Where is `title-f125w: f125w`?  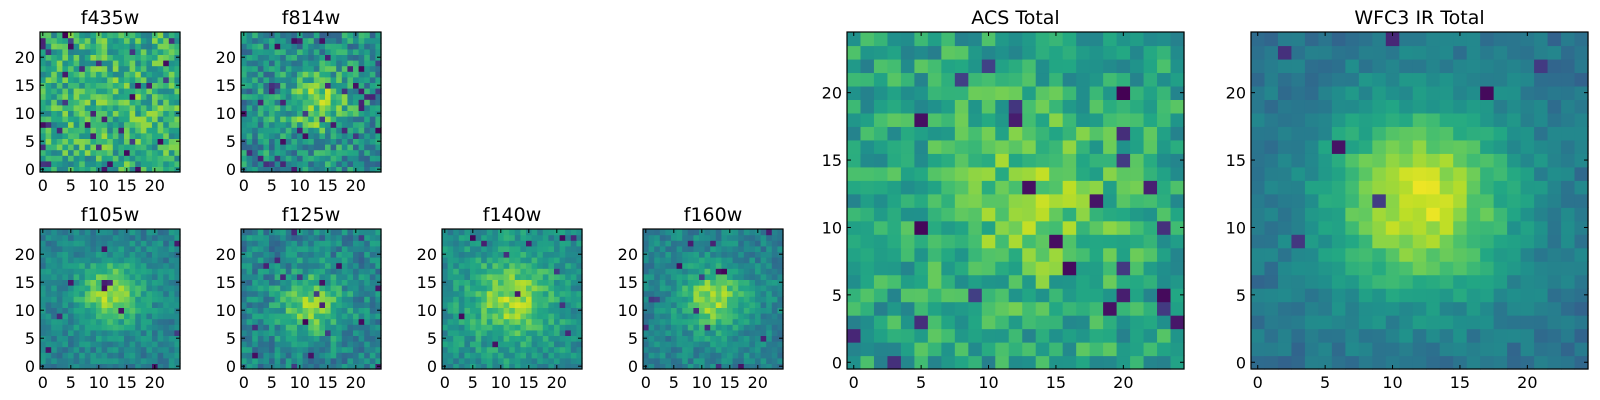 title-f125w: f125w is located at coordinates (311, 215).